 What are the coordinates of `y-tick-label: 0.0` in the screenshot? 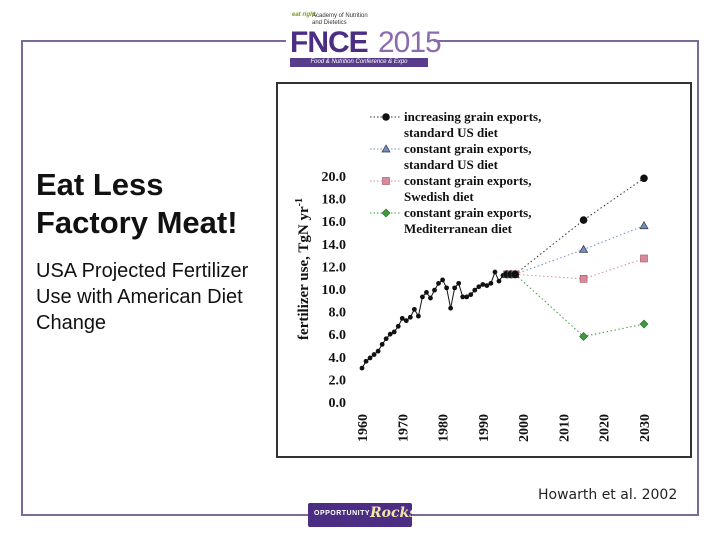 It's located at (338, 403).